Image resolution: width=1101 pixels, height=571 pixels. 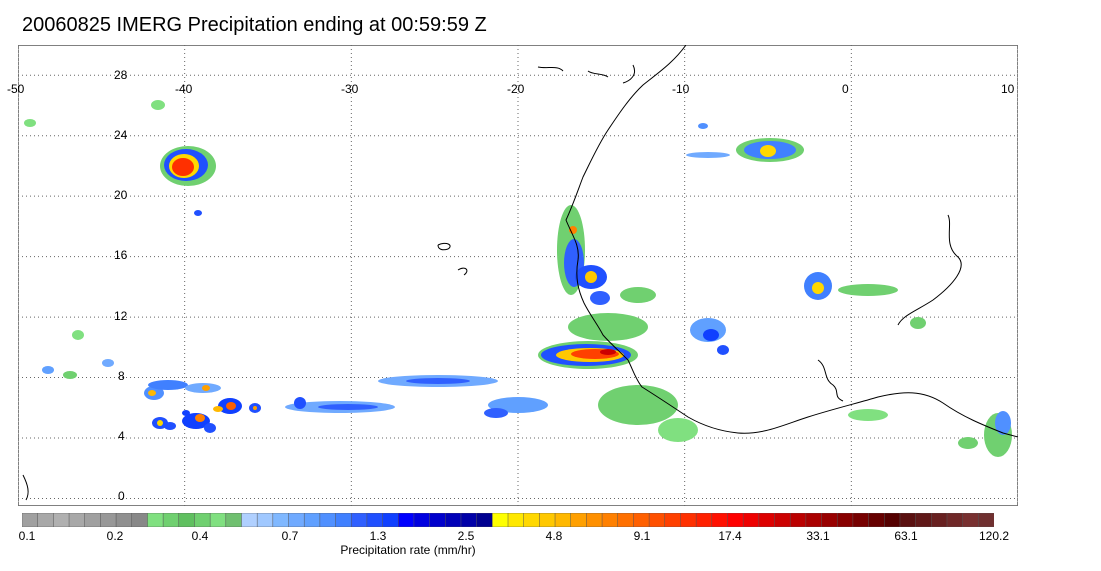 I want to click on colorbar-label: 4.8, so click(x=554, y=536).